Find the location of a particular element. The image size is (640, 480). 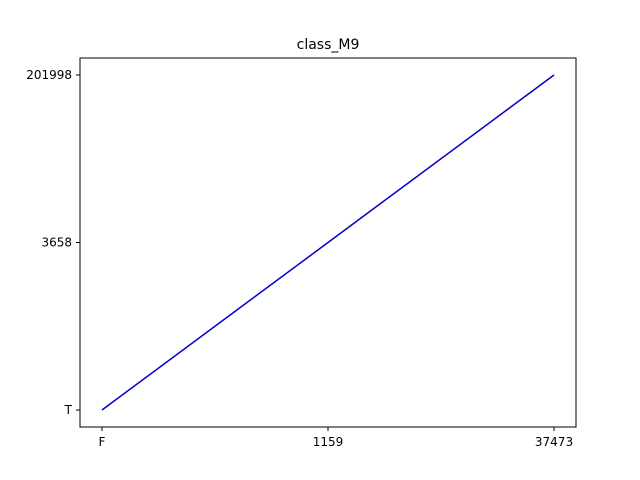

x-tick-label: 1159 is located at coordinates (328, 442).